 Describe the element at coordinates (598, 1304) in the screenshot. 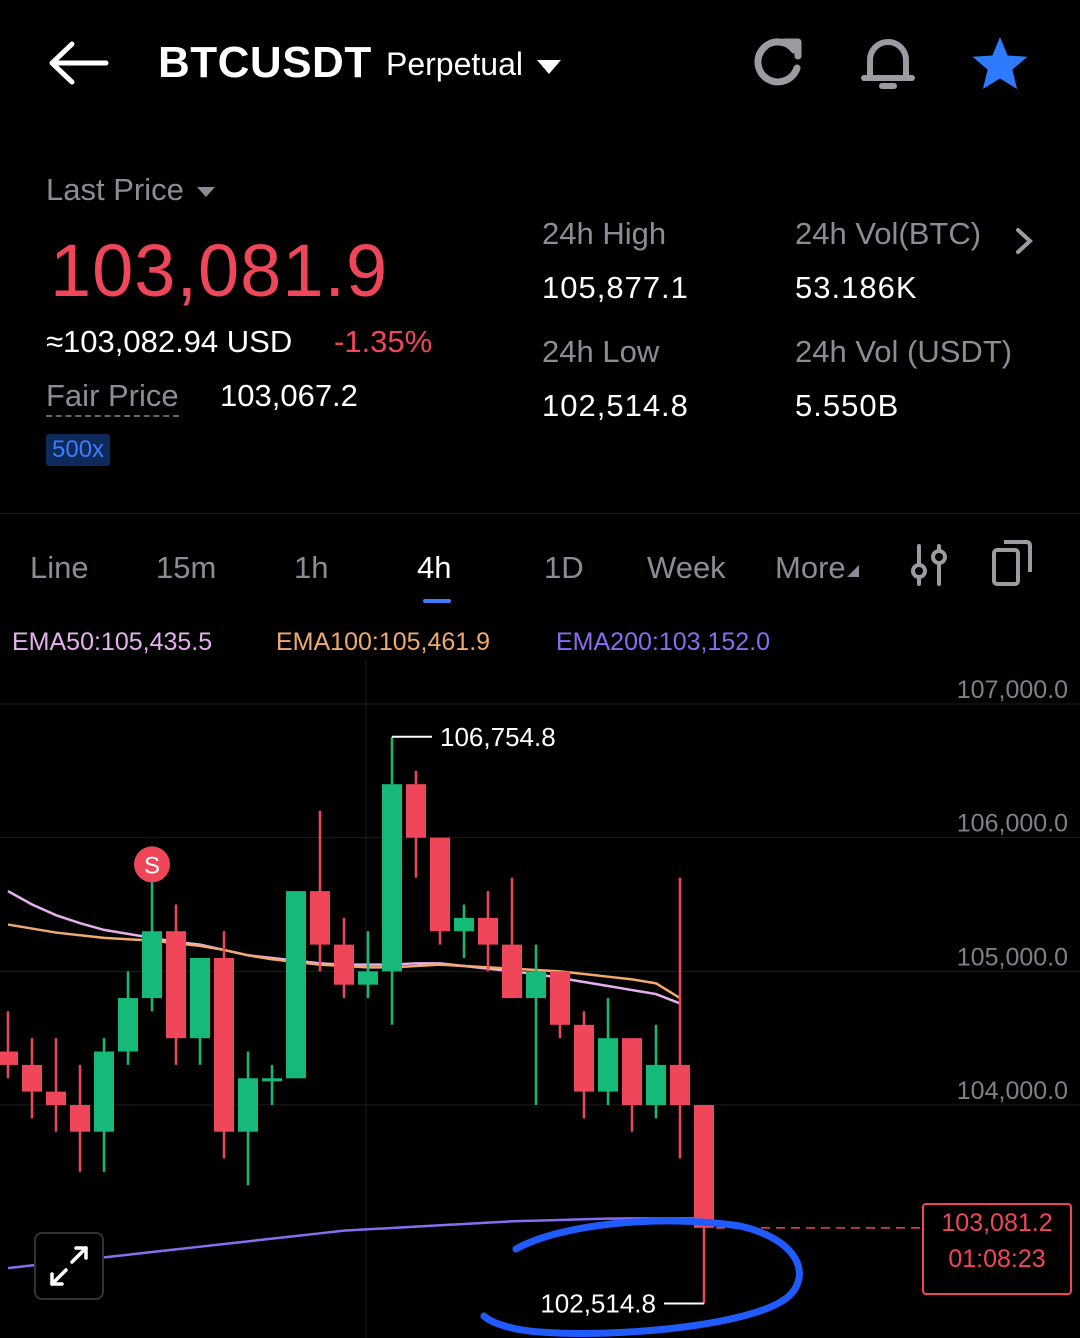

I see `low-marker-label: 102,514.8` at that location.